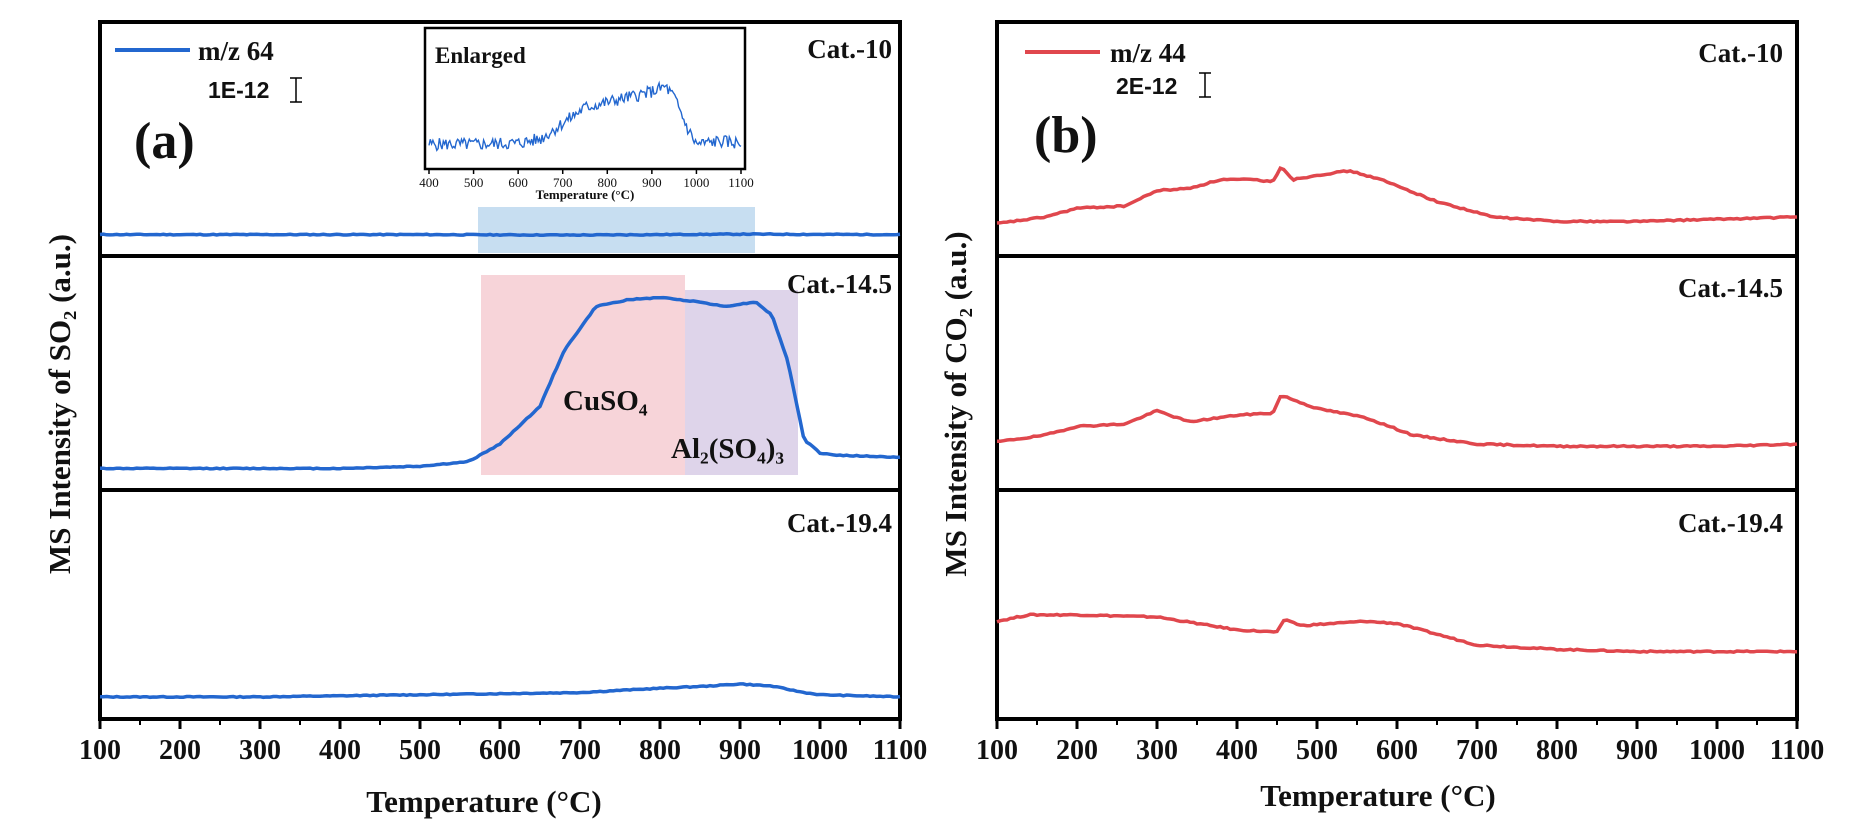 The width and height of the screenshot is (1852, 826). I want to click on shade-cuso4, so click(583, 375).